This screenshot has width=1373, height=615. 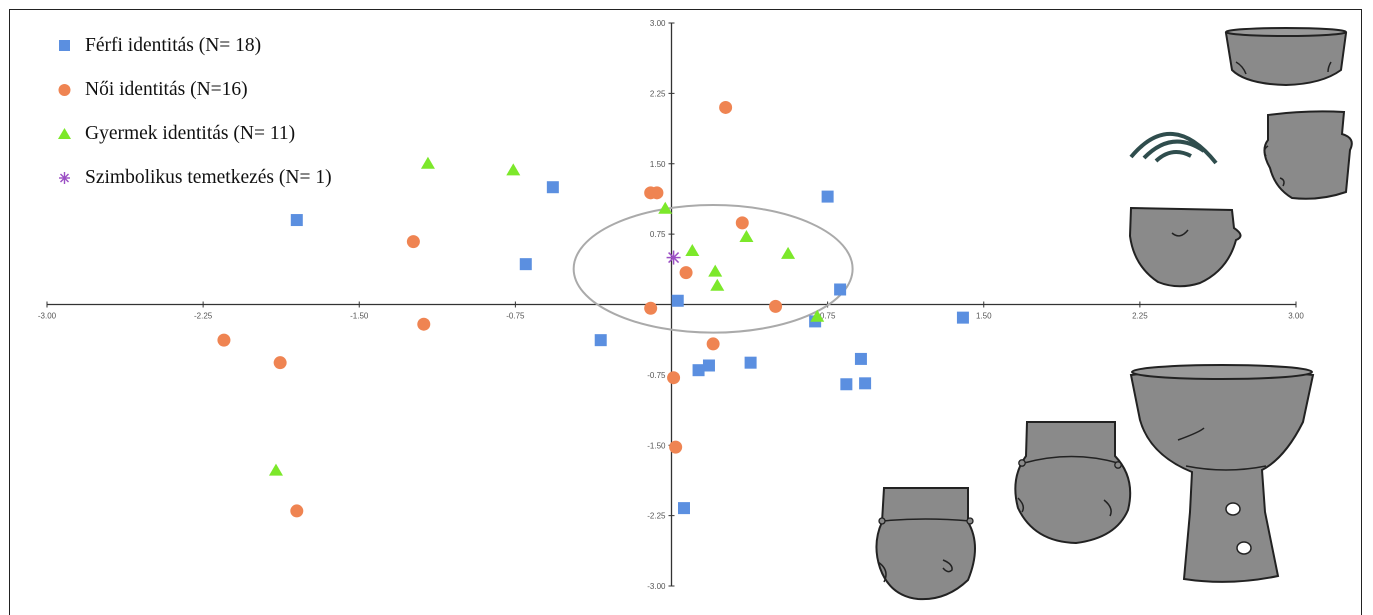 What do you see at coordinates (1173, 148) in the screenshot?
I see `bronze-arc-ornament-drawing` at bounding box center [1173, 148].